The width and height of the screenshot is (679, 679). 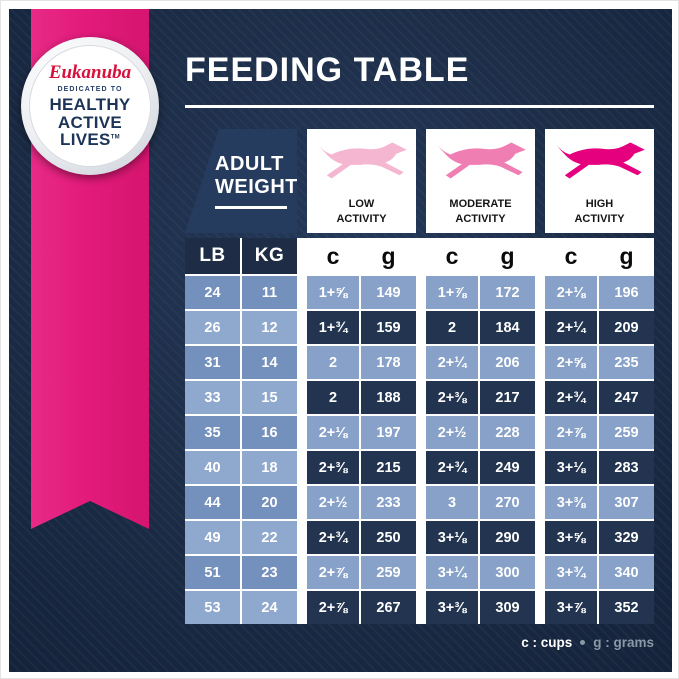 I want to click on activity-label-high-line2: ACTIVITY, so click(x=599, y=218).